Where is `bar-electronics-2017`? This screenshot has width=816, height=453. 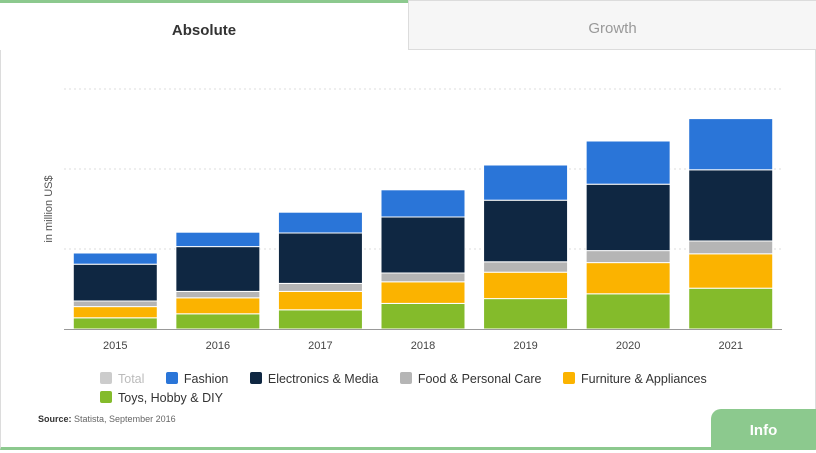 bar-electronics-2017 is located at coordinates (320, 258).